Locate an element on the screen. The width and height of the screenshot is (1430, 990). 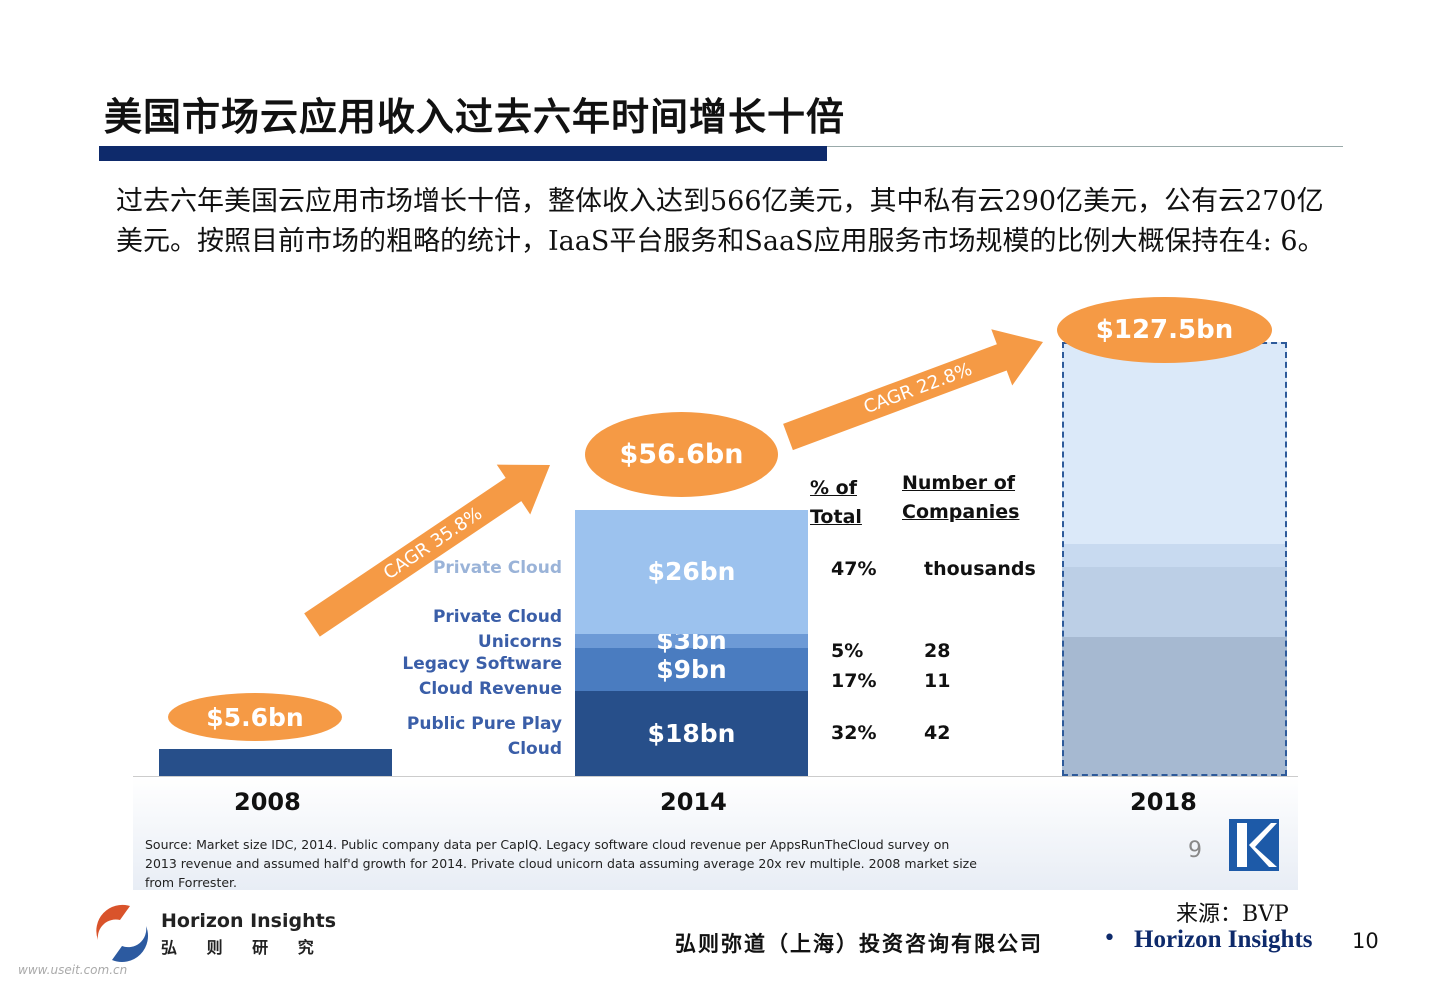
logo-text-en: Horizon Insights is located at coordinates (249, 921).